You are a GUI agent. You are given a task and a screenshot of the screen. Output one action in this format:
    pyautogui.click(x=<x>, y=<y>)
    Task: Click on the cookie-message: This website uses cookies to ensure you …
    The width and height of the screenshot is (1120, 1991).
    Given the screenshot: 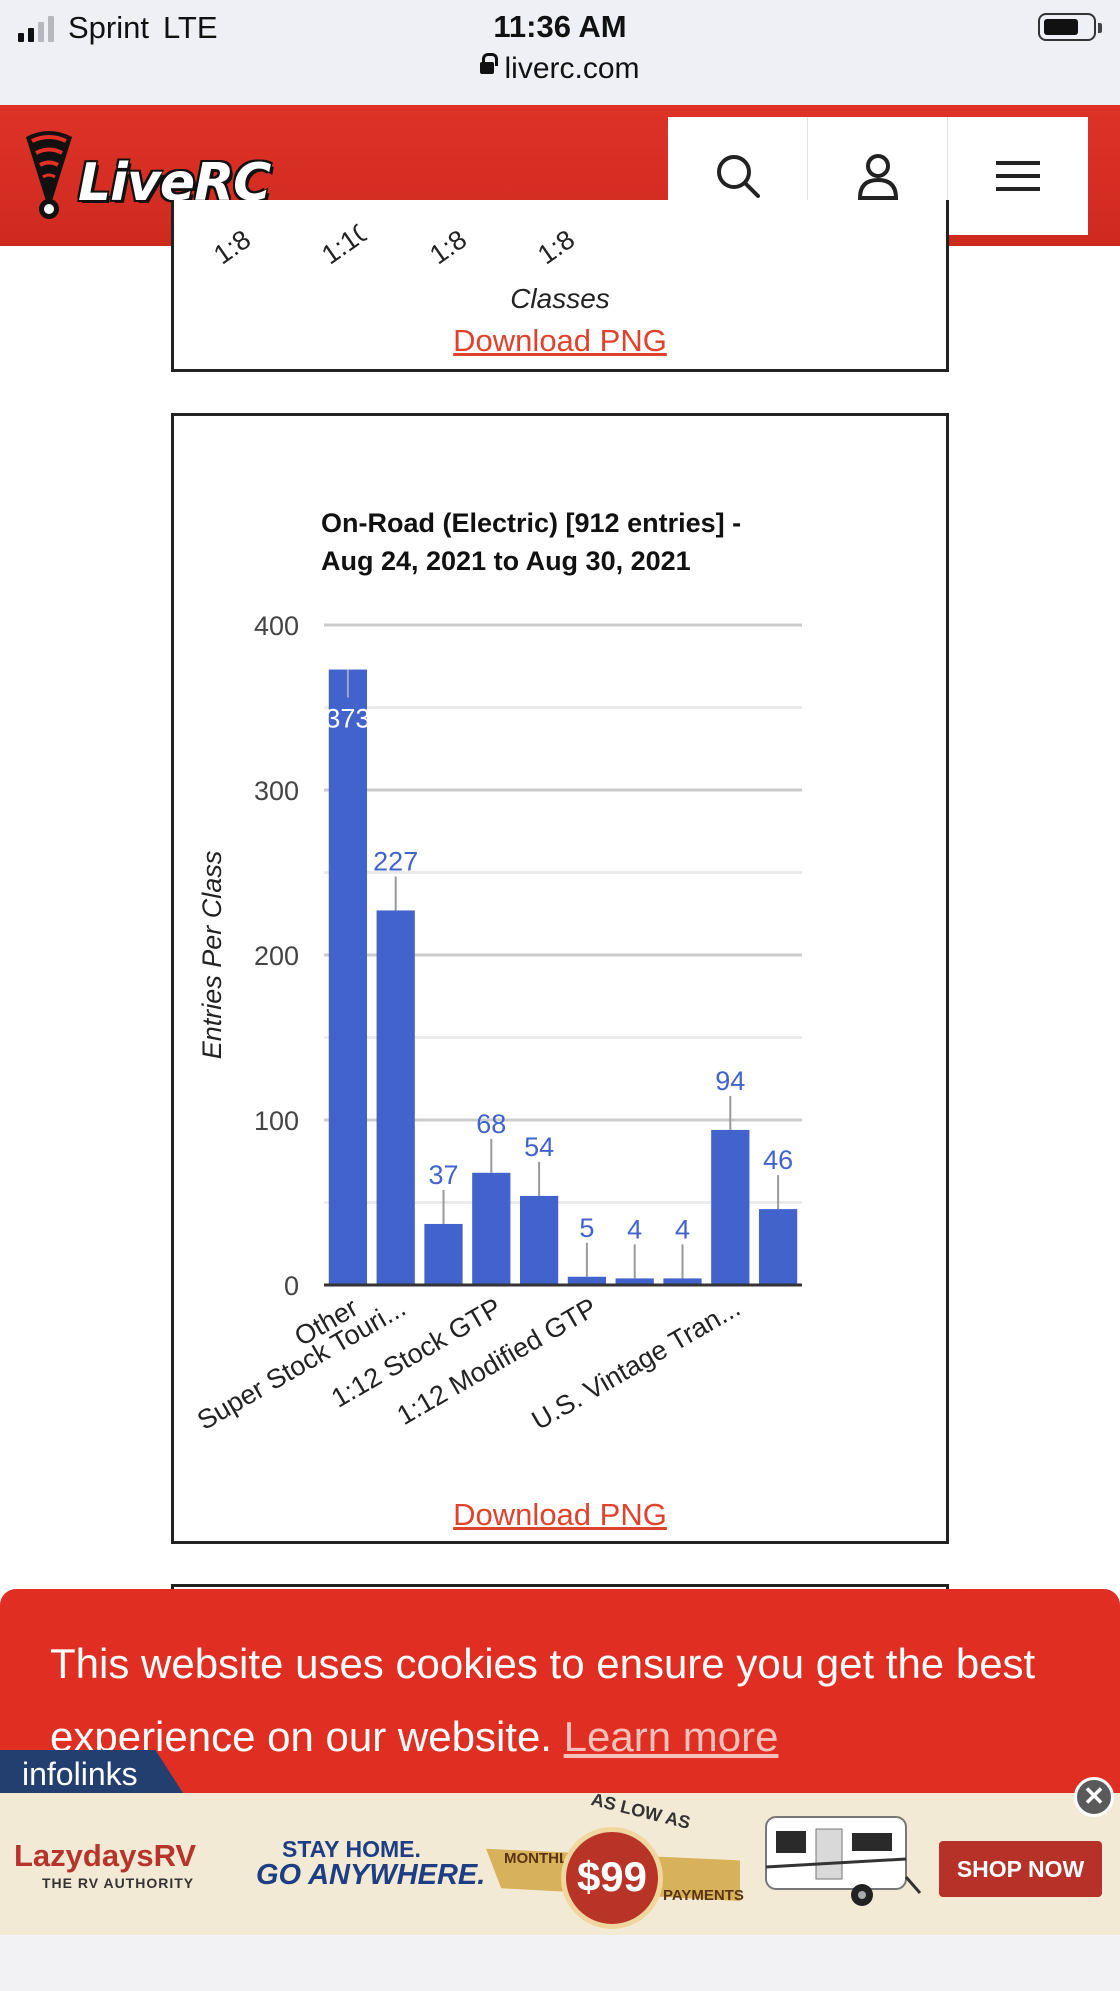 What is the action you would take?
    pyautogui.click(x=543, y=1700)
    